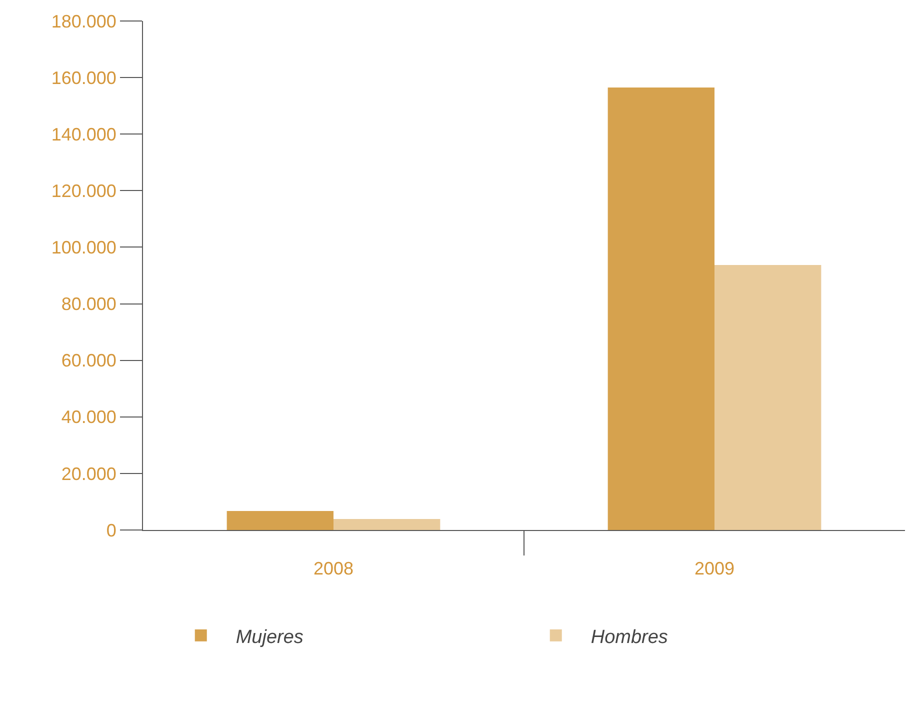 This screenshot has height=702, width=913. I want to click on y-tick-label: 40.000, so click(88, 417).